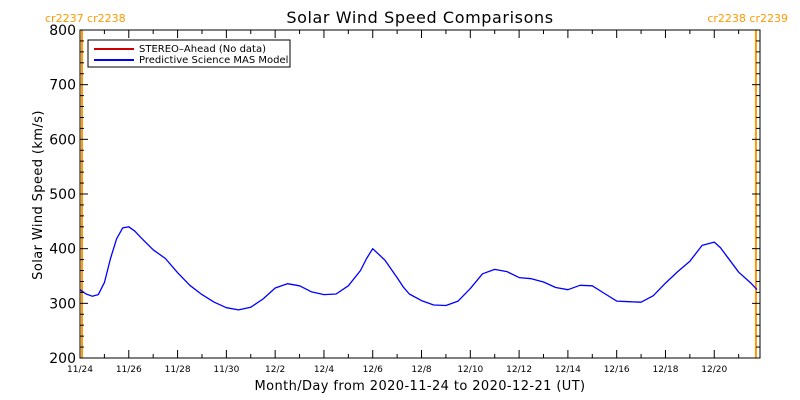 The height and width of the screenshot is (400, 800). I want to click on x-tick-label: 11/28, so click(178, 370).